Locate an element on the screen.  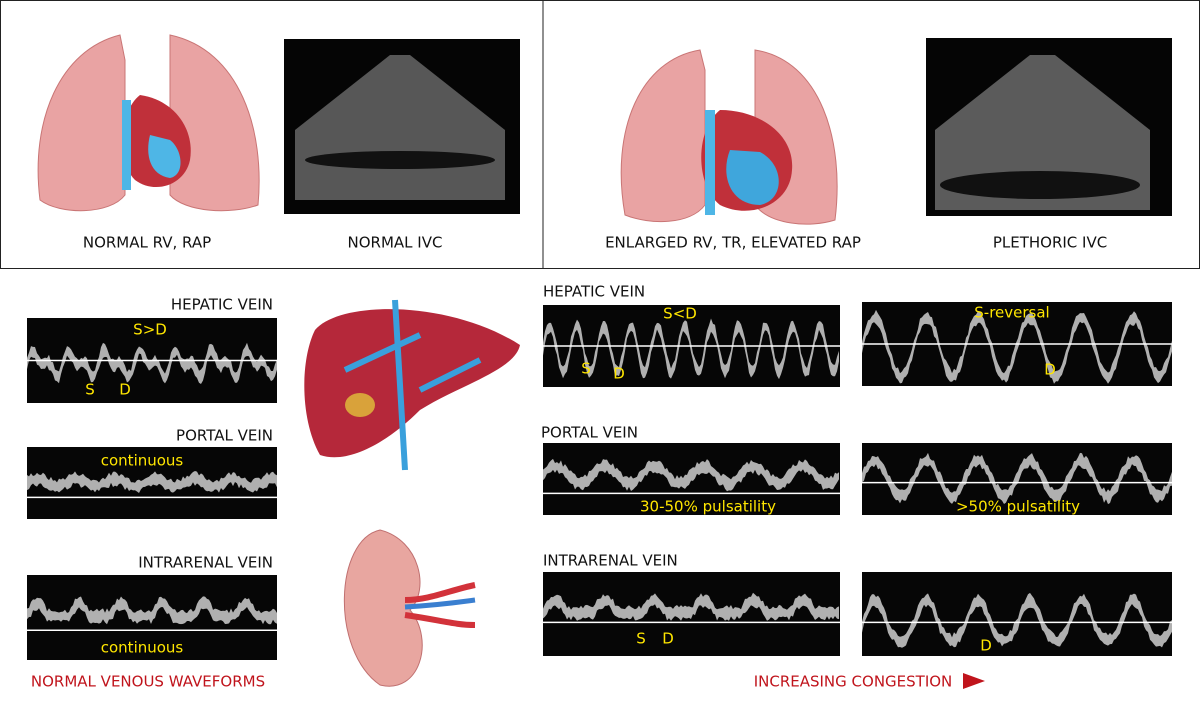
waveform-note: 30-50% pulsatility is located at coordinates (708, 507).